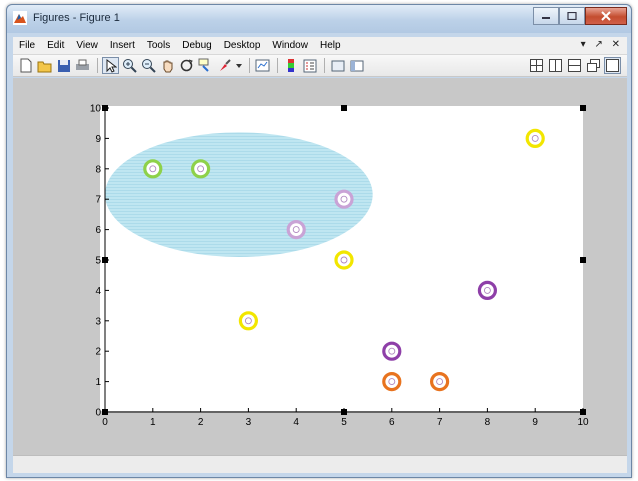 This screenshot has width=638, height=481. Describe the element at coordinates (98, 230) in the screenshot. I see `y-tick-label: 6` at that location.